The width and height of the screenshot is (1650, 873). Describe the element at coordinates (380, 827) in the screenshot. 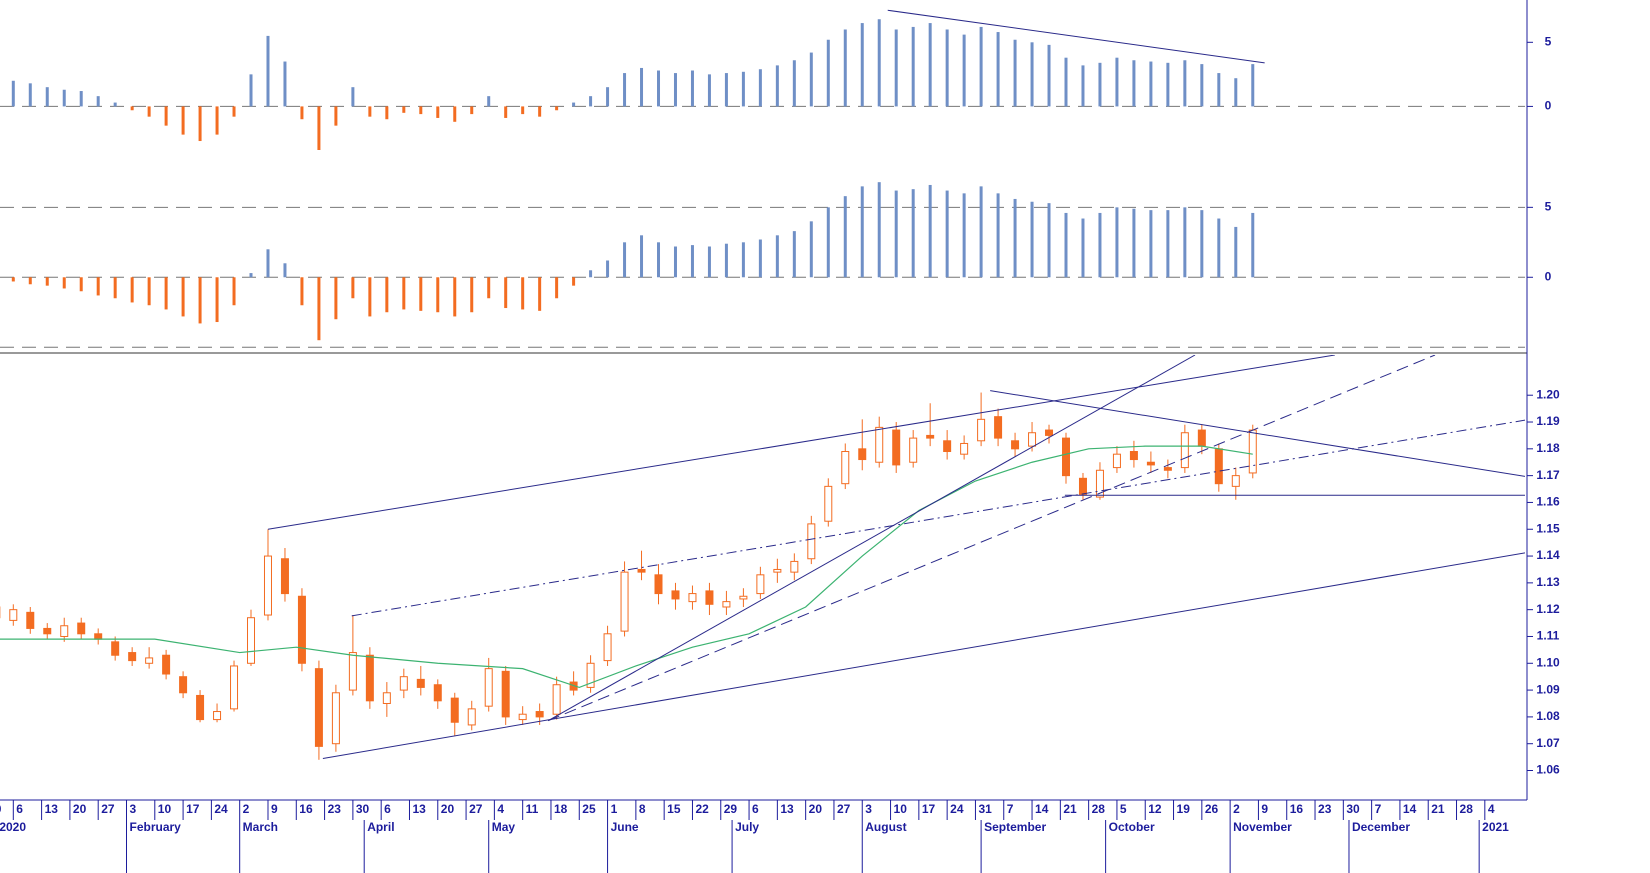

I see `month-label: April` at that location.